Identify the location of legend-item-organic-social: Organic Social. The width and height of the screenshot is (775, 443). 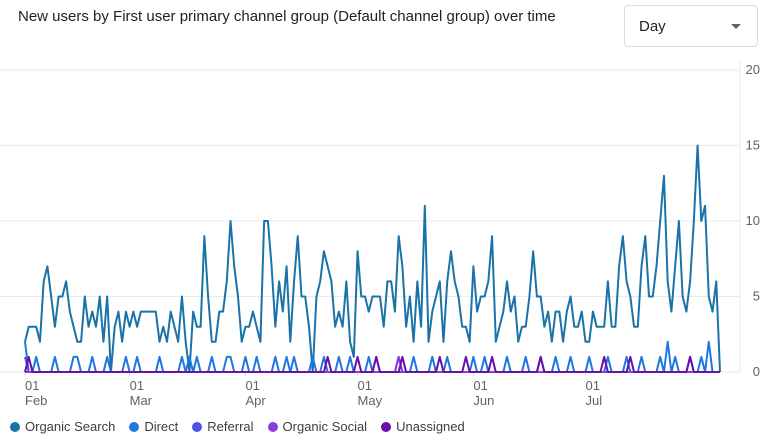
(317, 426).